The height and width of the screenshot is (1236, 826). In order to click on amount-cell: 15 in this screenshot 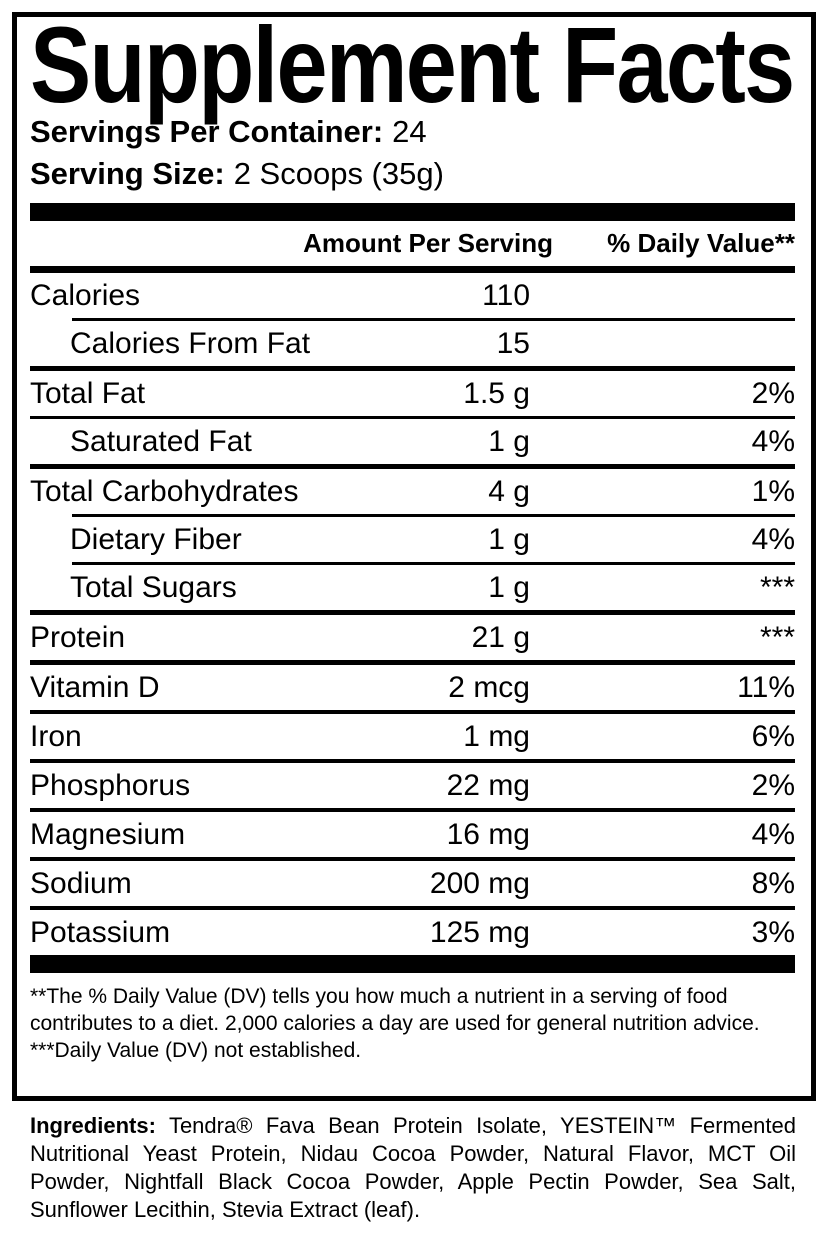, I will do `click(513, 343)`.